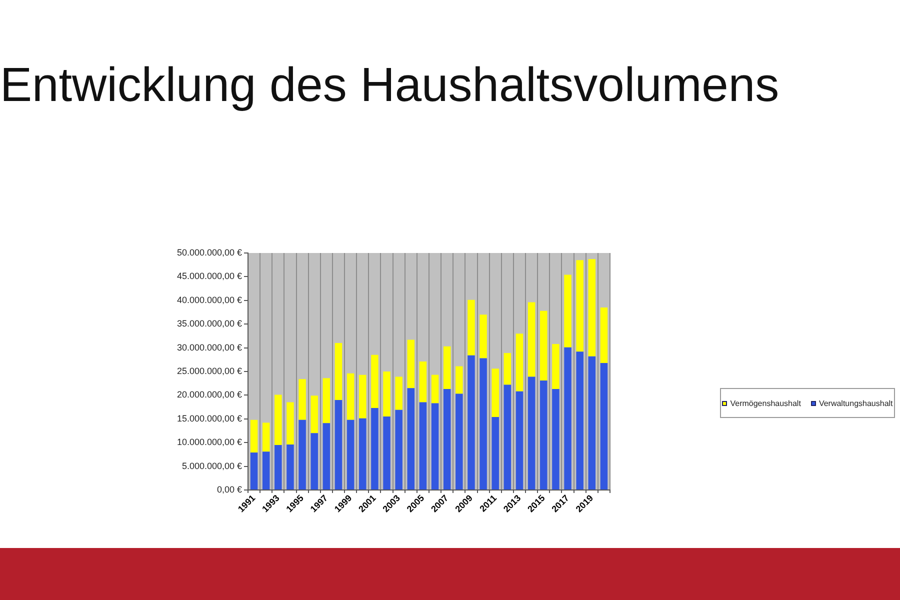  I want to click on y-tick-label: 15.000.000,00 €, so click(209, 418).